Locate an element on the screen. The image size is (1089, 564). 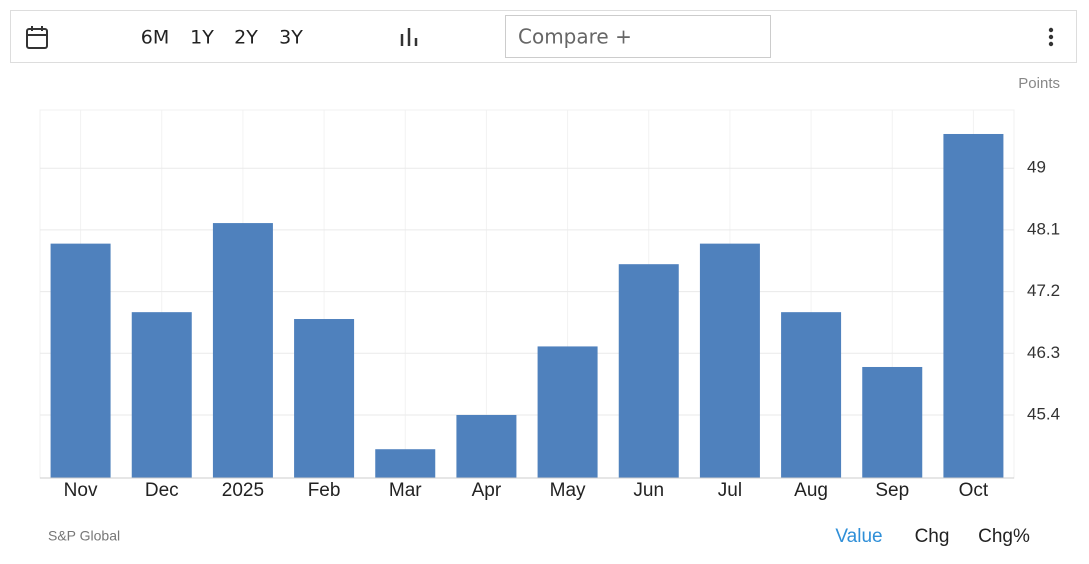
x-tick-label: Aug is located at coordinates (811, 490).